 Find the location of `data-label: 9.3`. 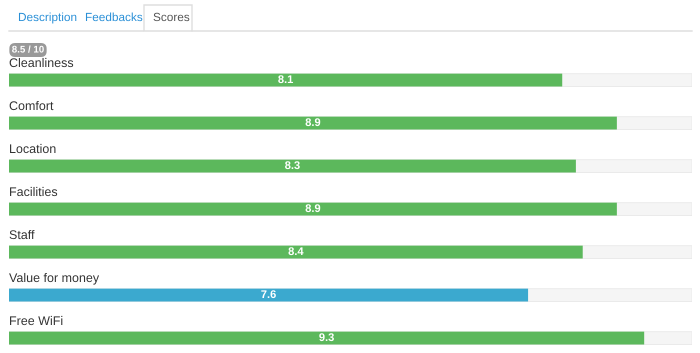

data-label: 9.3 is located at coordinates (326, 337).